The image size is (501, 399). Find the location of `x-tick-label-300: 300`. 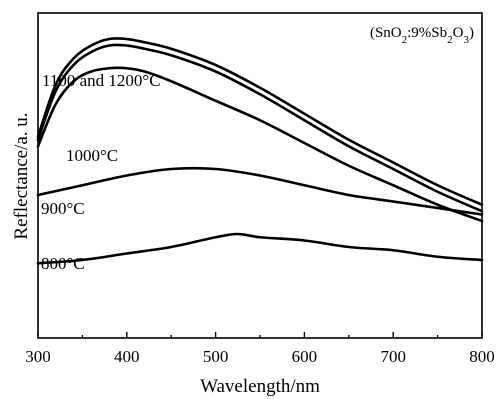

x-tick-label-300: 300 is located at coordinates (38, 356).